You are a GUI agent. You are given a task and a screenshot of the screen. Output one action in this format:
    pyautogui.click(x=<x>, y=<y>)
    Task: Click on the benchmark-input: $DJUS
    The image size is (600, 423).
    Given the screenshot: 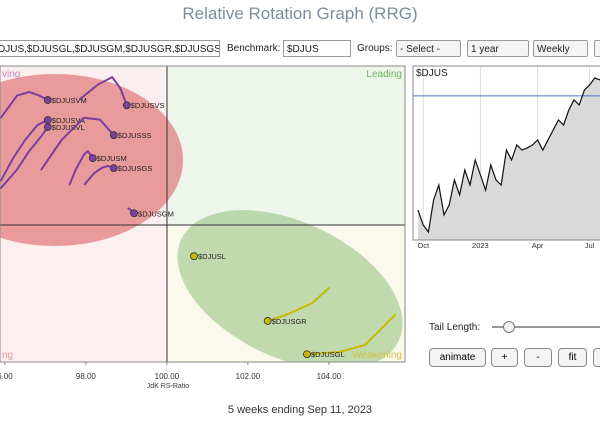 What is the action you would take?
    pyautogui.click(x=317, y=48)
    